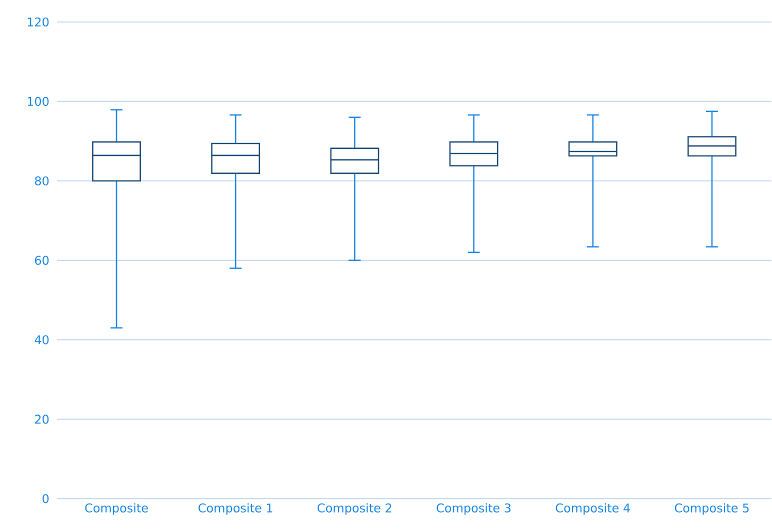 The image size is (772, 529). Describe the element at coordinates (711, 509) in the screenshot. I see `x-tick-label: Composite 5` at that location.